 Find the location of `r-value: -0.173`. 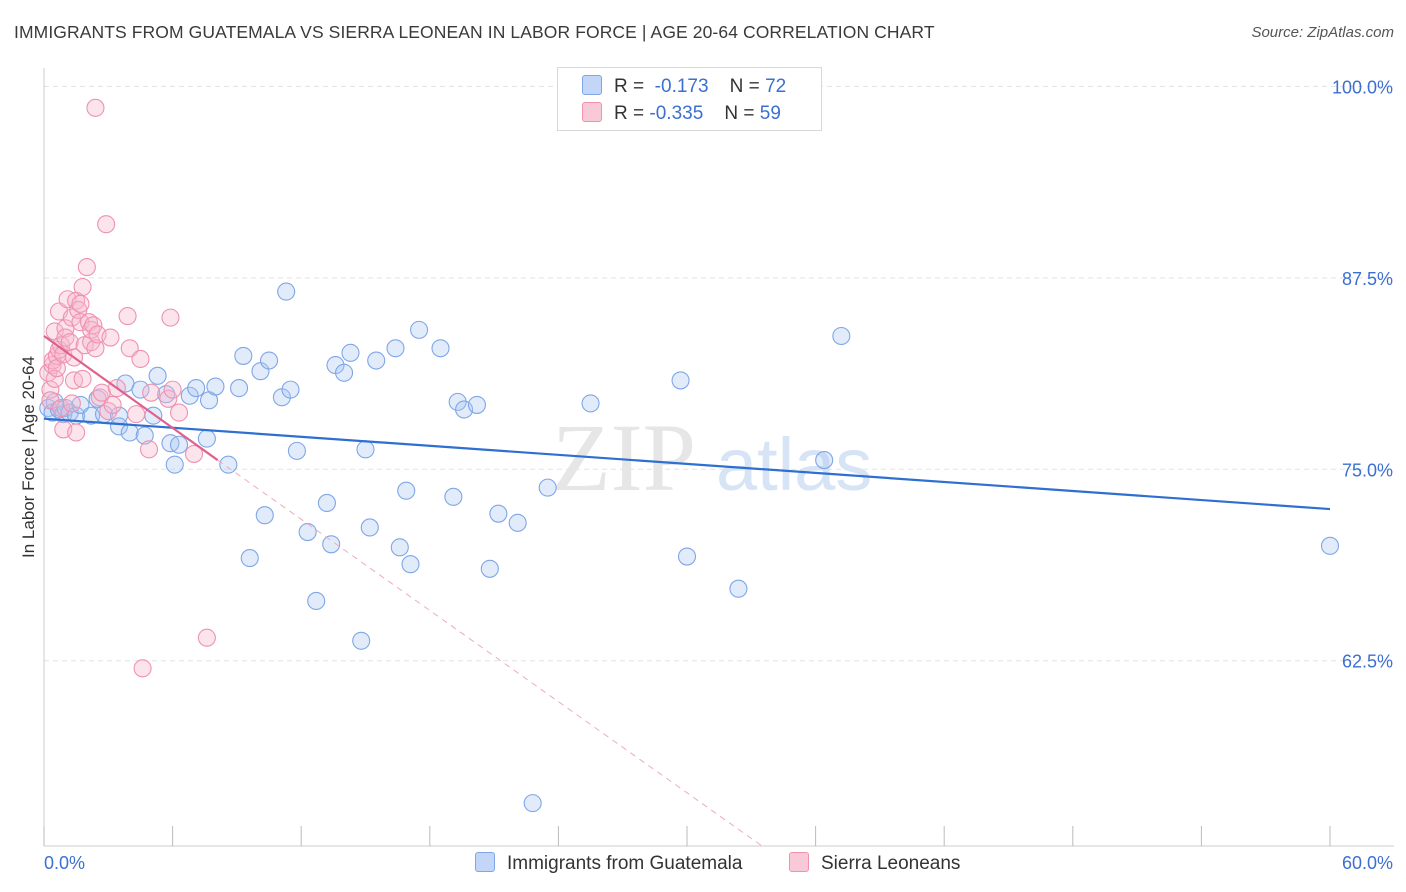

r-value: -0.173 is located at coordinates (681, 86).